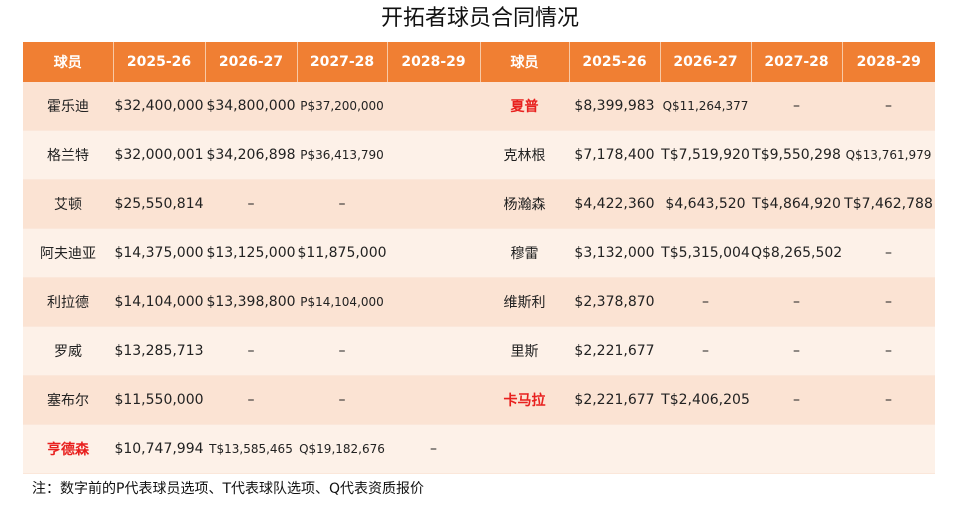 This screenshot has height=519, width=960. I want to click on player-name-cell: 克林根, so click(524, 155).